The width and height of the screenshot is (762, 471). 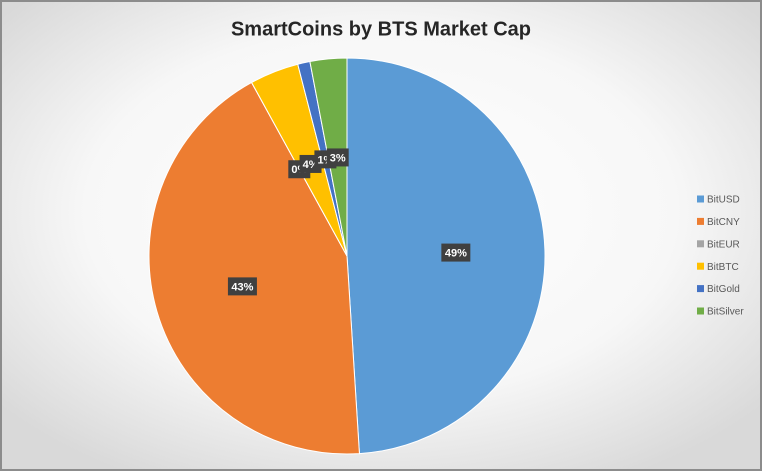 What do you see at coordinates (723, 267) in the screenshot?
I see `legend-label: BitBTC` at bounding box center [723, 267].